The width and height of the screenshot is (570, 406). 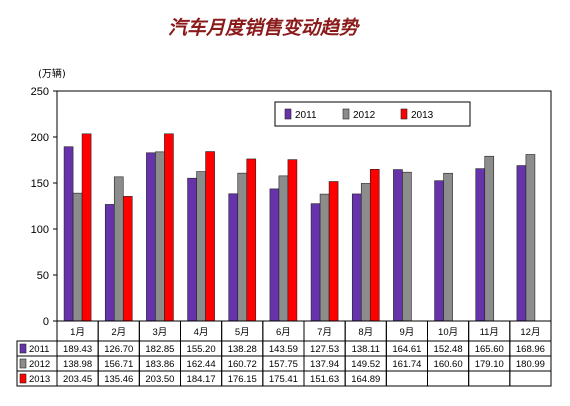 What do you see at coordinates (324, 364) in the screenshot?
I see `data-label-2012-7: 137.94` at bounding box center [324, 364].